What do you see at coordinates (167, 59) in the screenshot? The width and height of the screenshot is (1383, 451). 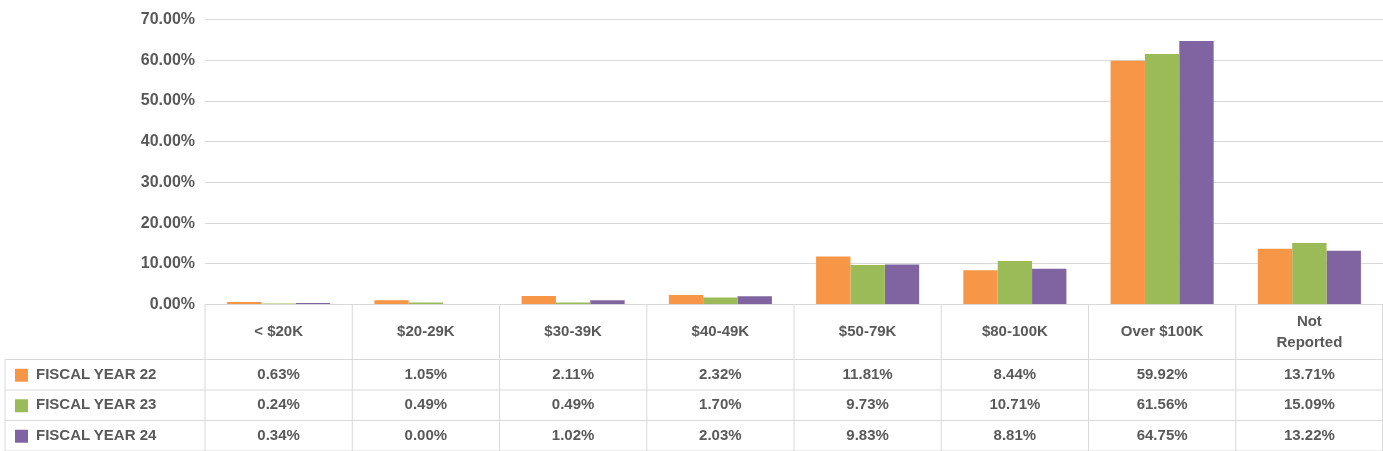 I see `y-tick-label: 60.00%` at bounding box center [167, 59].